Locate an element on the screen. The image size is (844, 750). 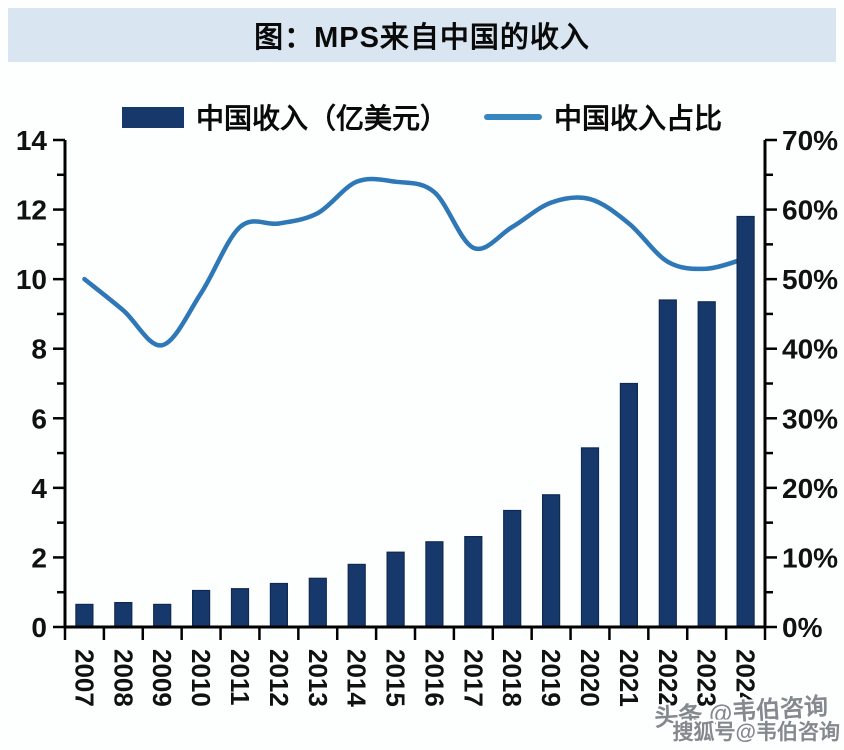
x-tick-label-2011: 2011 is located at coordinates (240, 677).